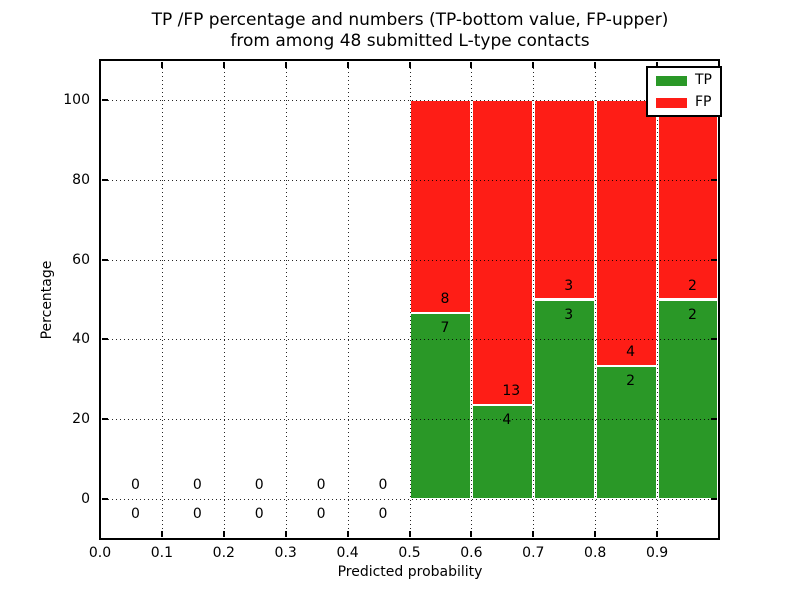 The height and width of the screenshot is (600, 800). Describe the element at coordinates (223, 553) in the screenshot. I see `x-tick-label: 0.2` at that location.